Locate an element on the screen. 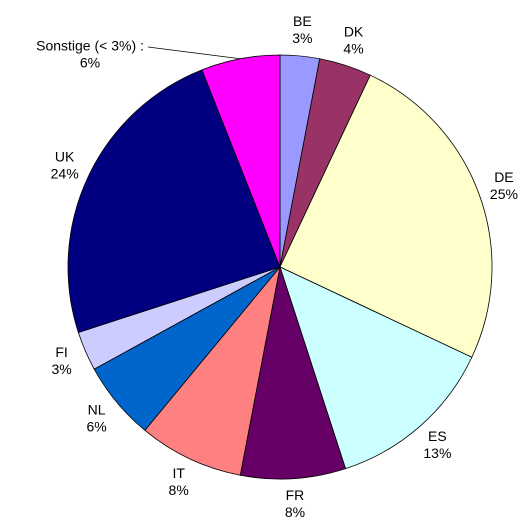 Image resolution: width=526 pixels, height=530 pixels. slice-value-label: 4% is located at coordinates (353, 48).